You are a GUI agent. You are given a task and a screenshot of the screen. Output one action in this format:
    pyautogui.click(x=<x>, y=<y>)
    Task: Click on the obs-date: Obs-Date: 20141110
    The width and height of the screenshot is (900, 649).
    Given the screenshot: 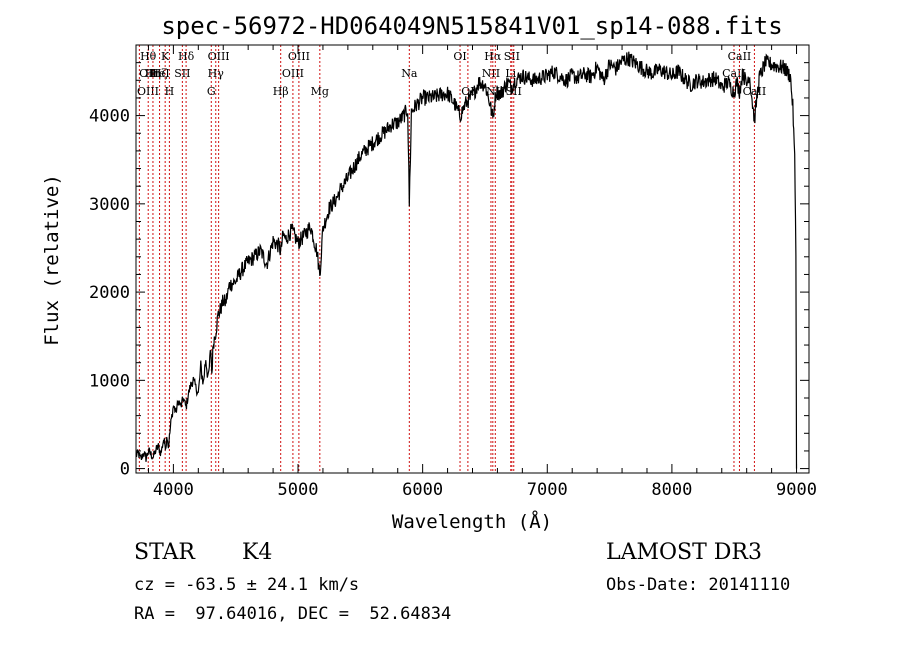 What is the action you would take?
    pyautogui.click(x=698, y=585)
    